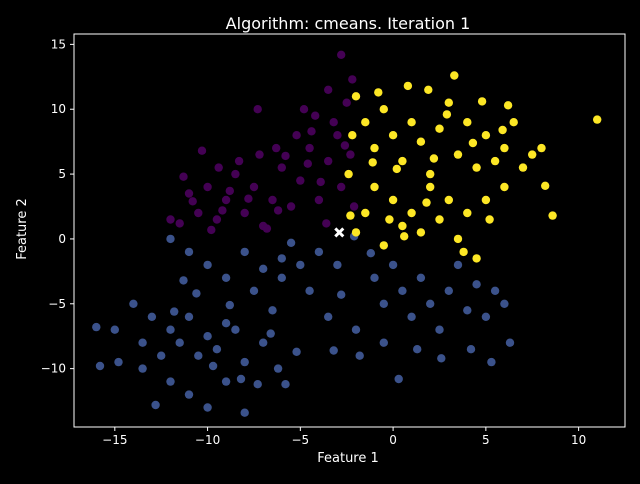 This screenshot has height=484, width=640. What do you see at coordinates (339, 232) in the screenshot?
I see `centroid-x-stroke` at bounding box center [339, 232].